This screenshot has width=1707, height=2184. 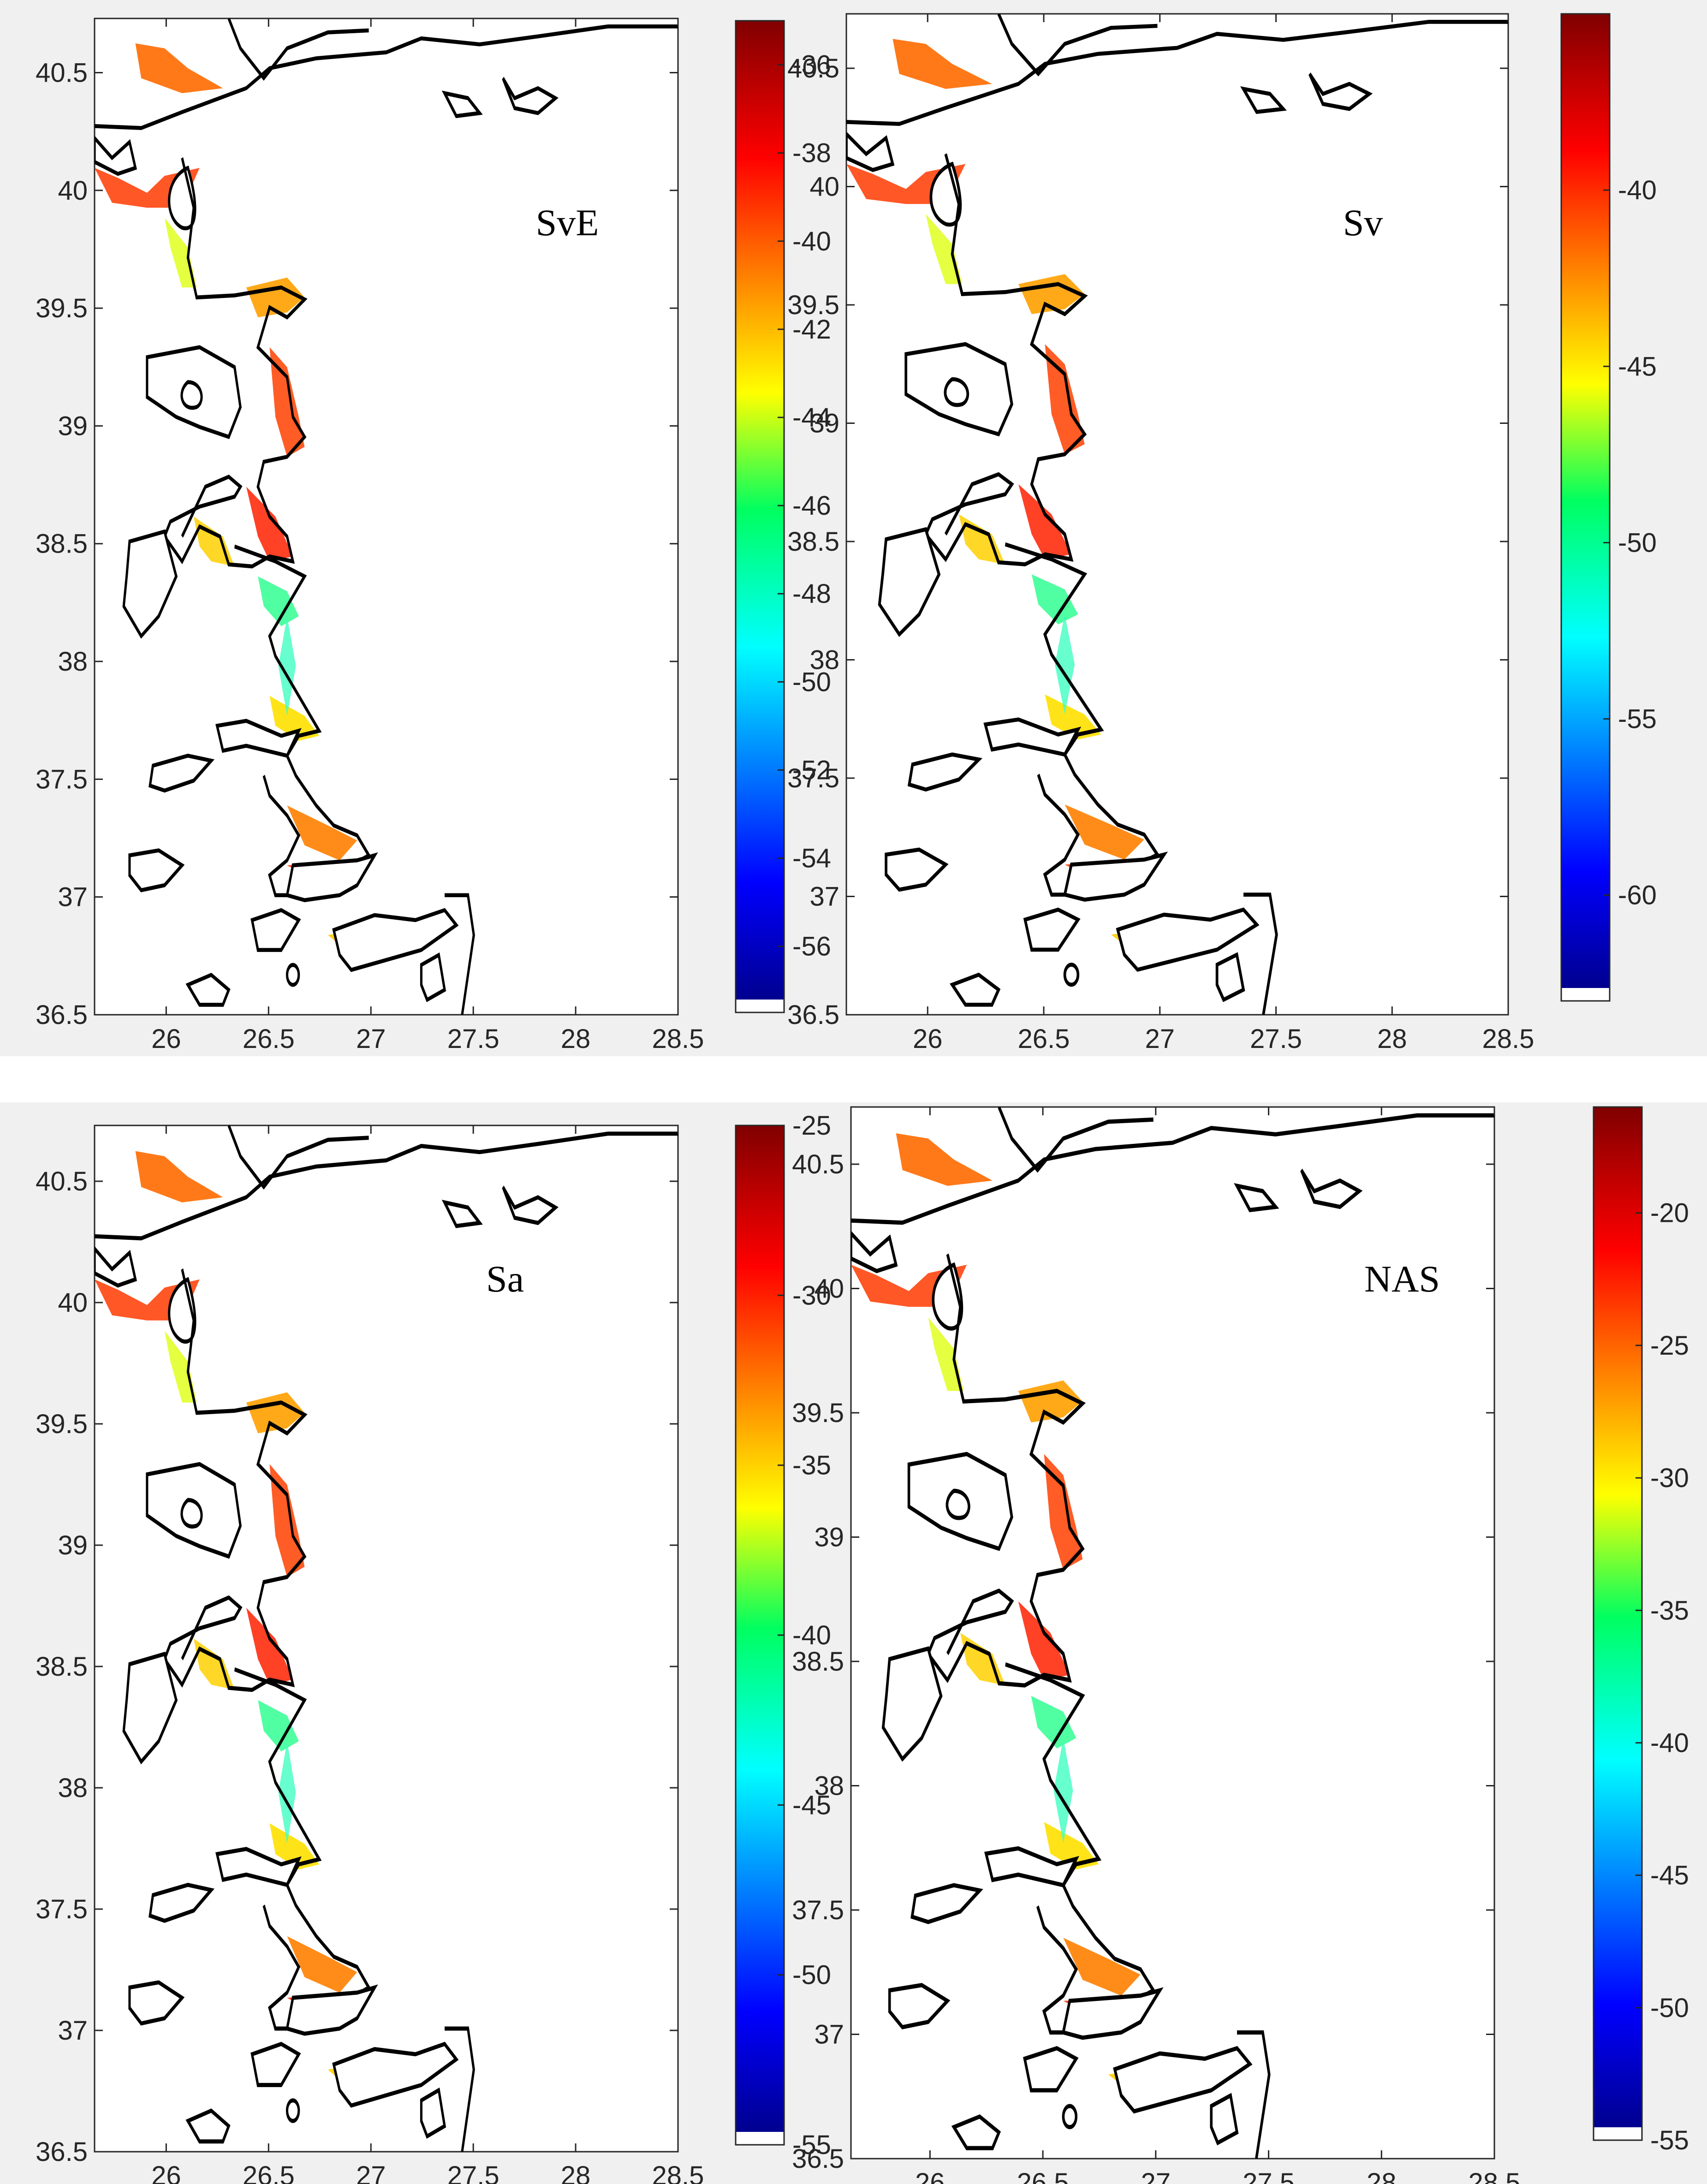 What do you see at coordinates (811, 330) in the screenshot?
I see `colorbar-tick-label: -42` at bounding box center [811, 330].